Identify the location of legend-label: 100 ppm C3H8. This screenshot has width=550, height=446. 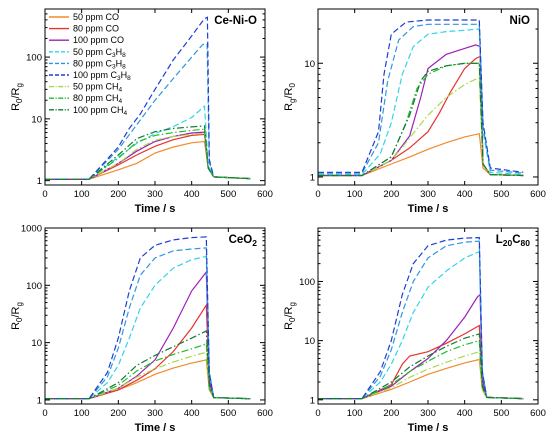
(102, 76).